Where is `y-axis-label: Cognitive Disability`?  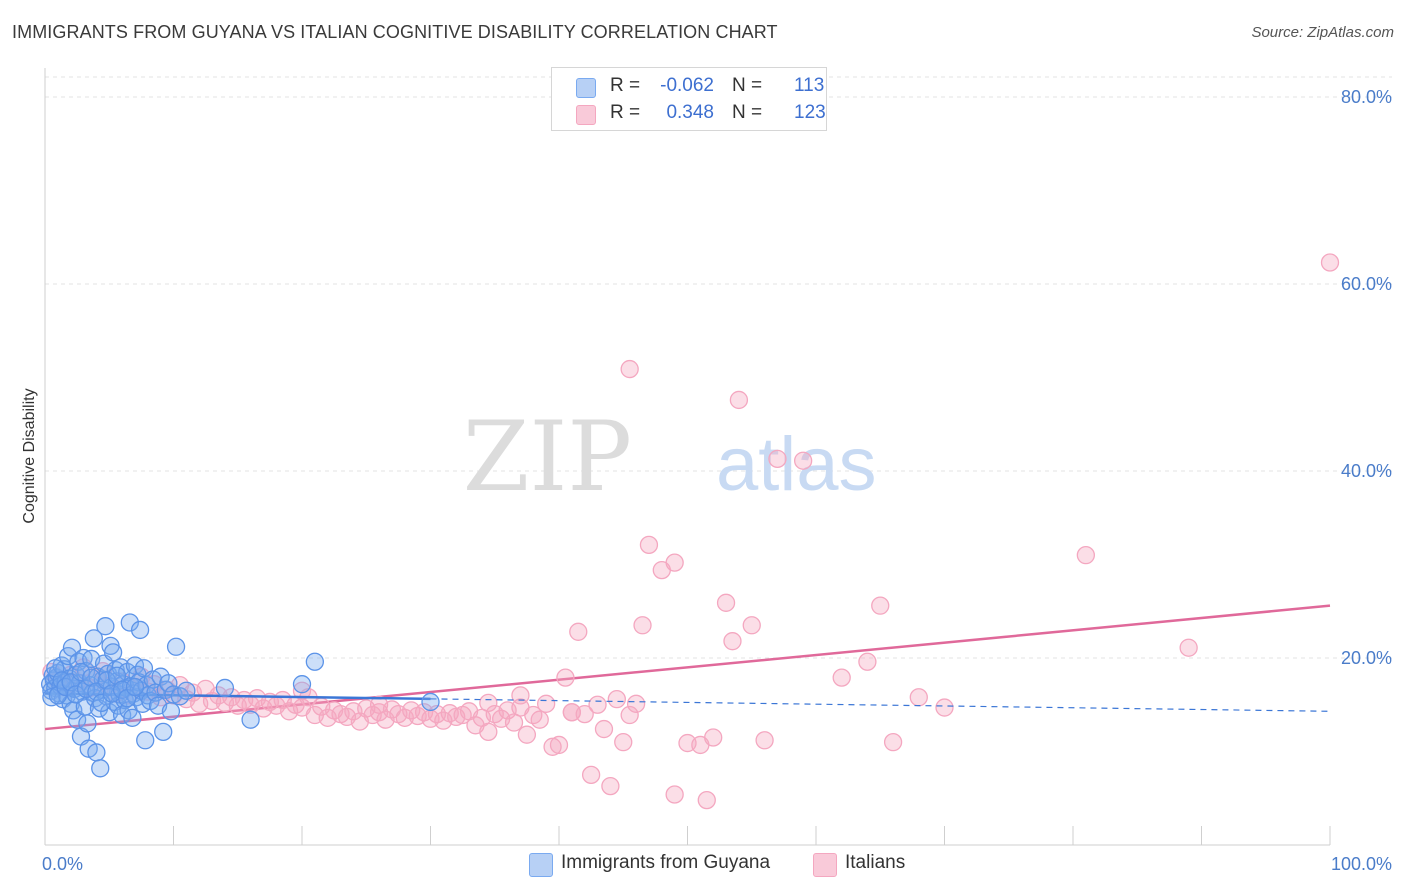
y-axis-label: Cognitive Disability is located at coordinates (29, 455).